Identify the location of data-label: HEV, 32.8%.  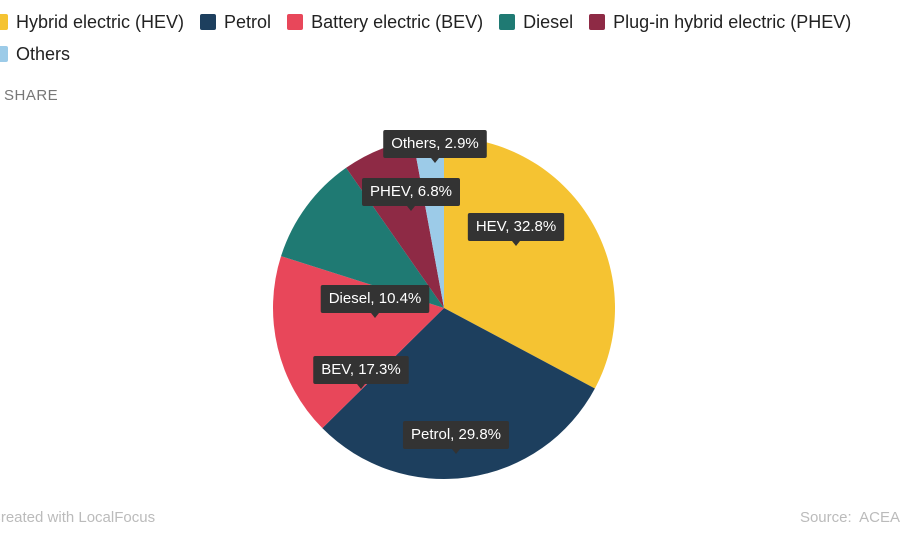
(516, 229).